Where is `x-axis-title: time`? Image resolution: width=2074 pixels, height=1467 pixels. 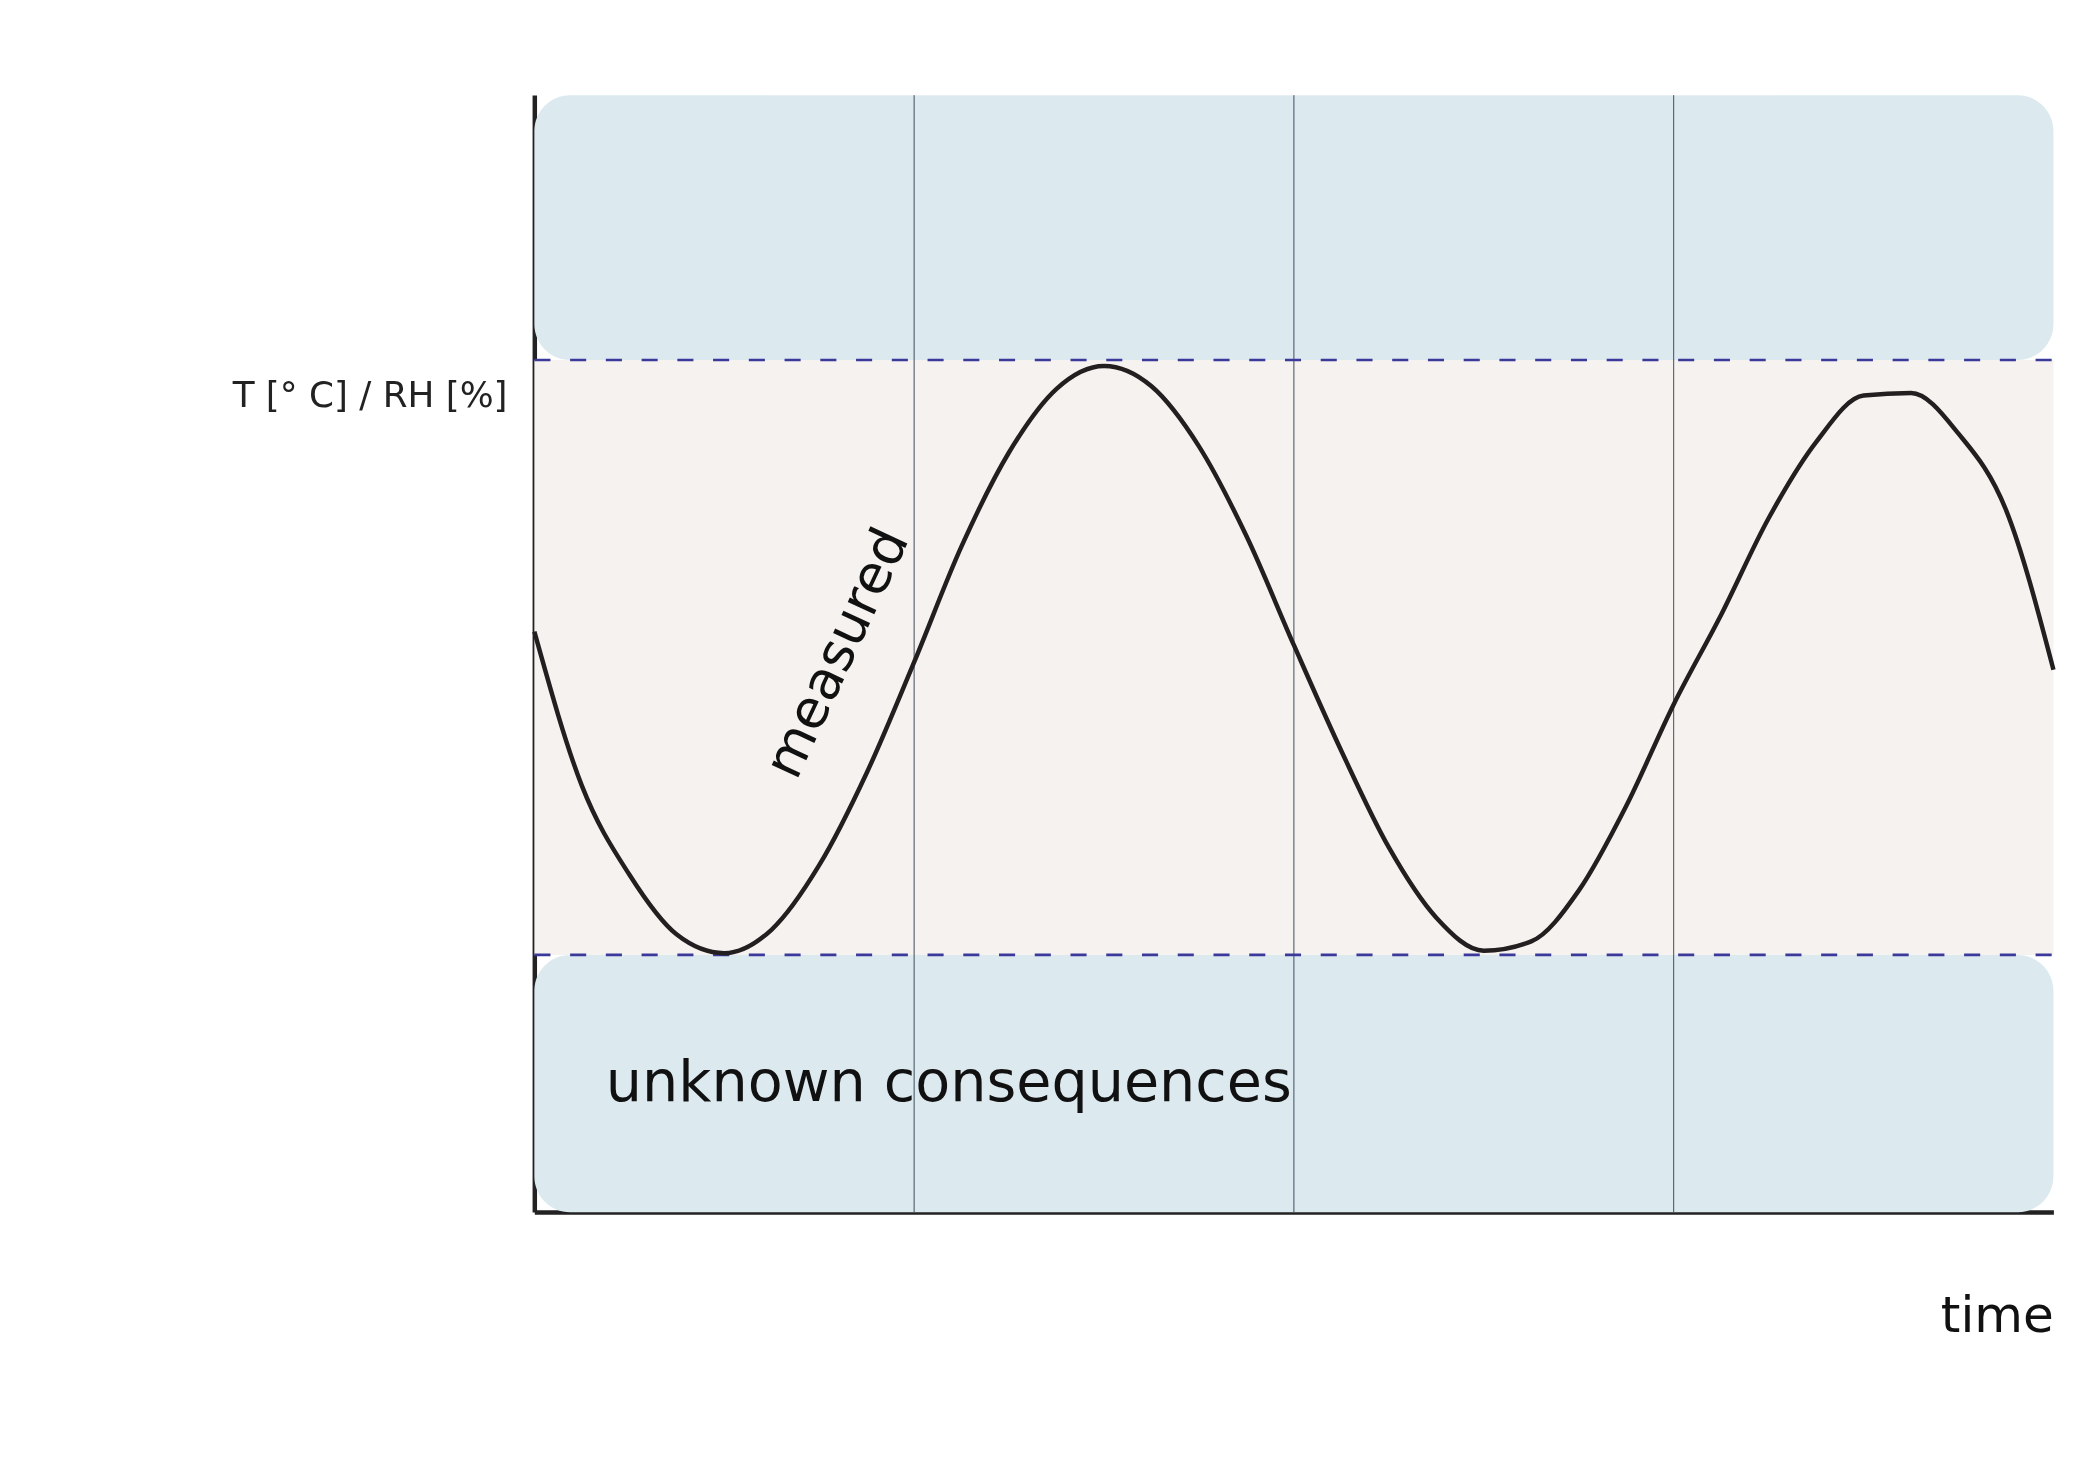 x-axis-title: time is located at coordinates (1997, 1315).